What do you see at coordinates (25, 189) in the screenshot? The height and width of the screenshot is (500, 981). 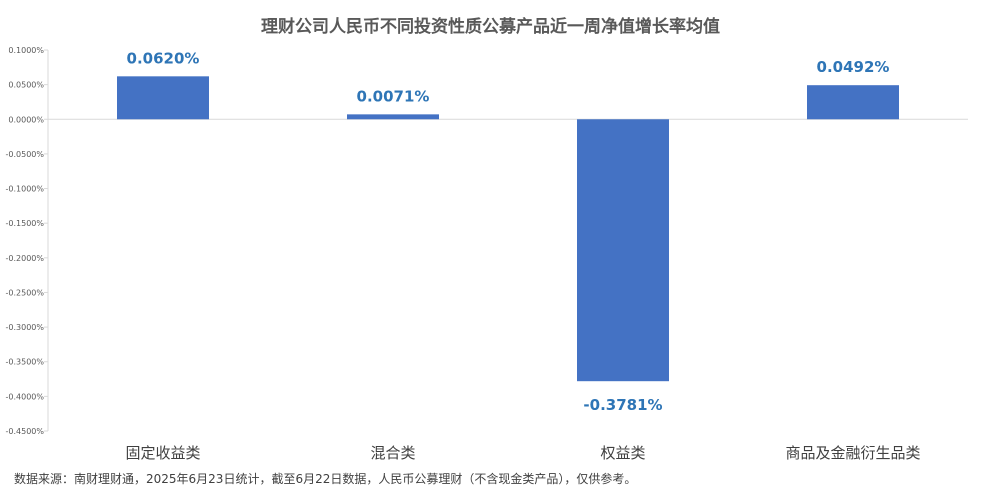 I see `y-tick-label: -0.1000%` at bounding box center [25, 189].